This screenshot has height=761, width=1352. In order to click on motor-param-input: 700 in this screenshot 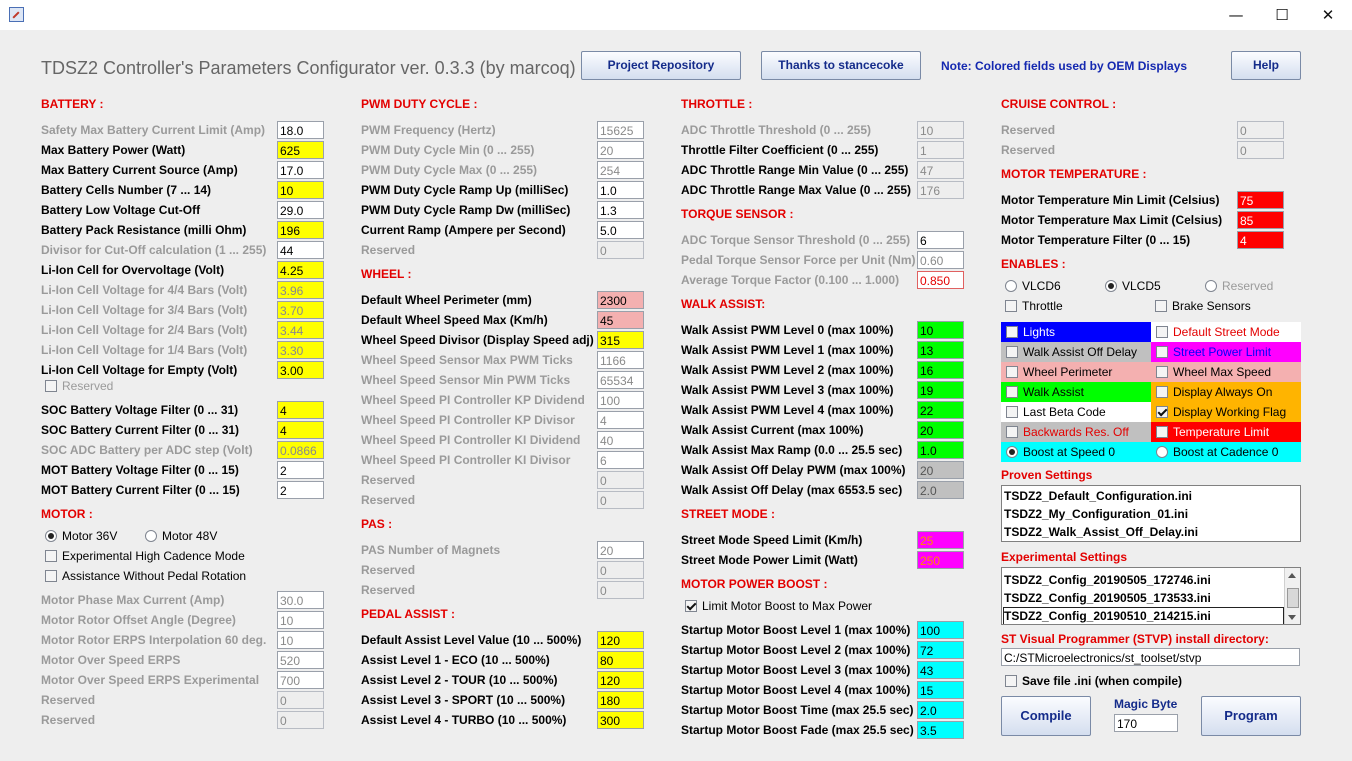, I will do `click(300, 680)`.